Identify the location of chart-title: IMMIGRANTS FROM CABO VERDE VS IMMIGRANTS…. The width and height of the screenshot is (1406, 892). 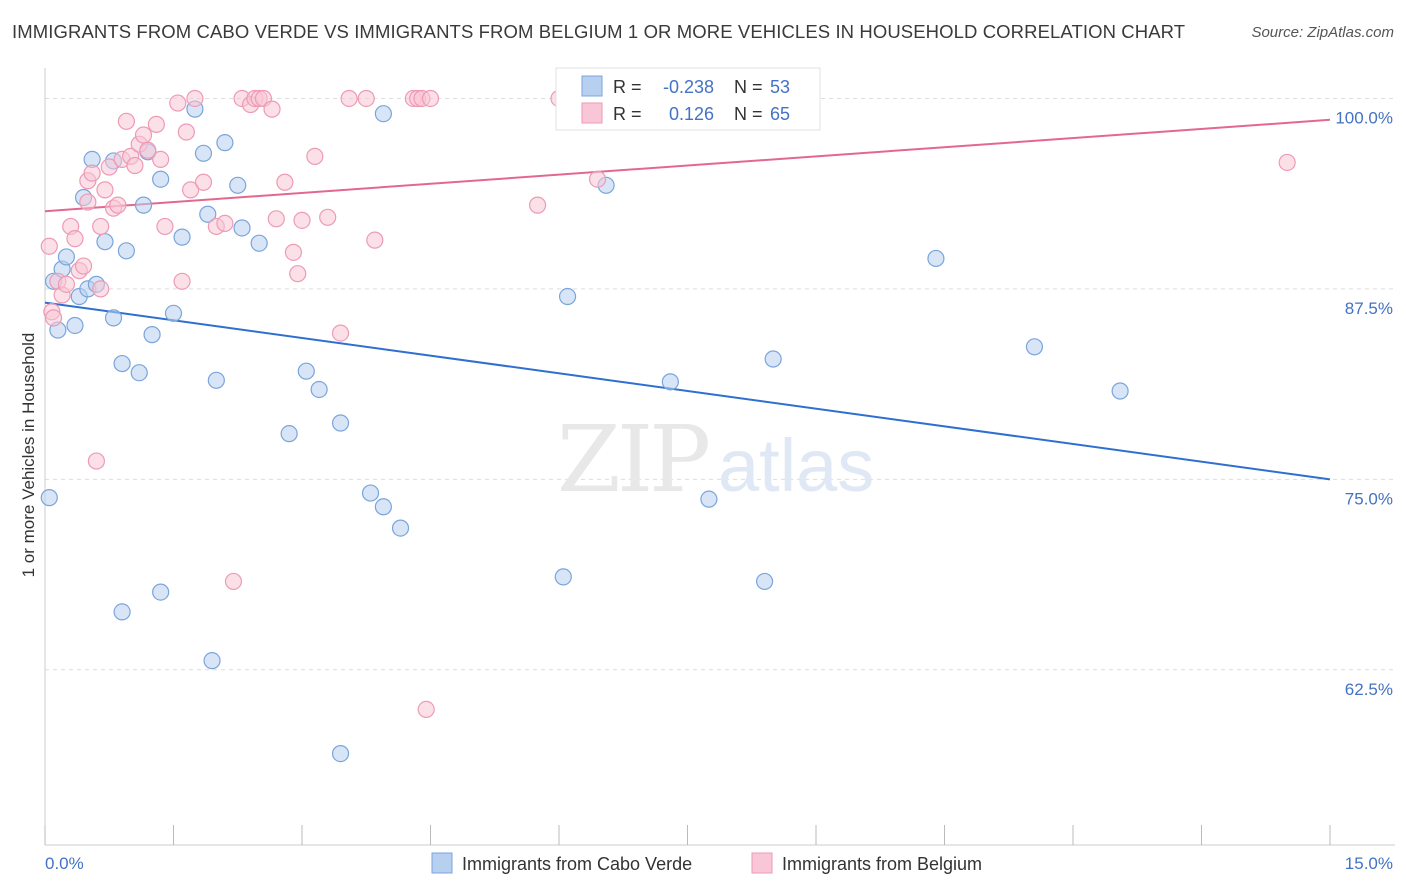
(599, 31).